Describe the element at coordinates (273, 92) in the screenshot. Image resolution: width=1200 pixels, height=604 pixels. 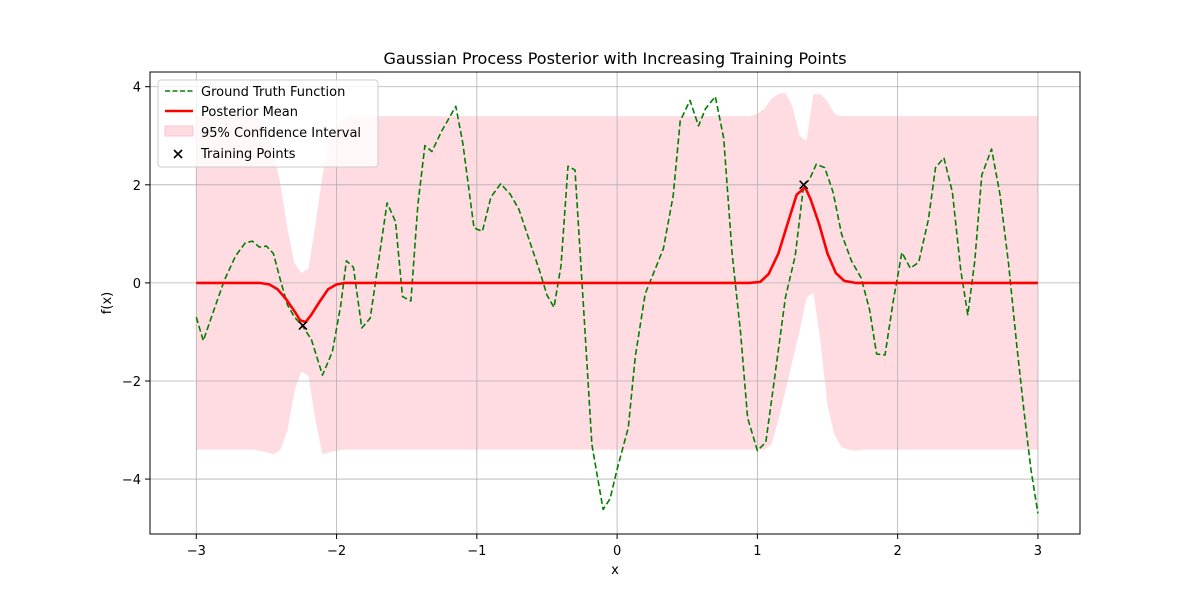
I see `legend-label-ground-truth: Ground Truth Function` at that location.